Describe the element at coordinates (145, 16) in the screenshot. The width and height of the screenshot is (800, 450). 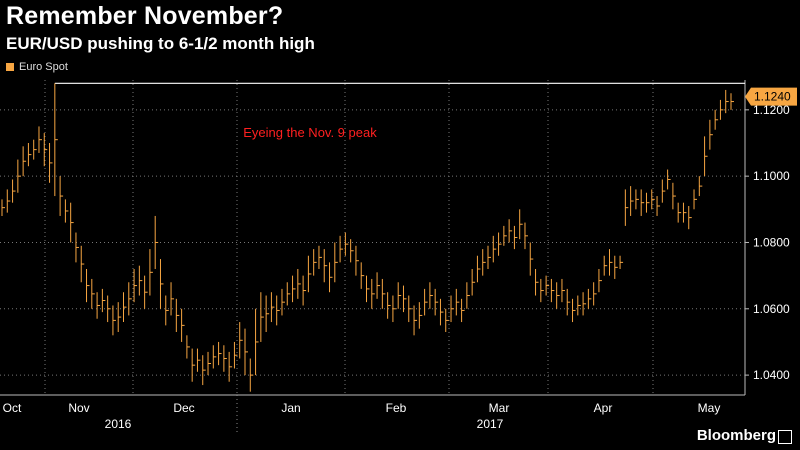
I see `chart-title: Remember November?` at that location.